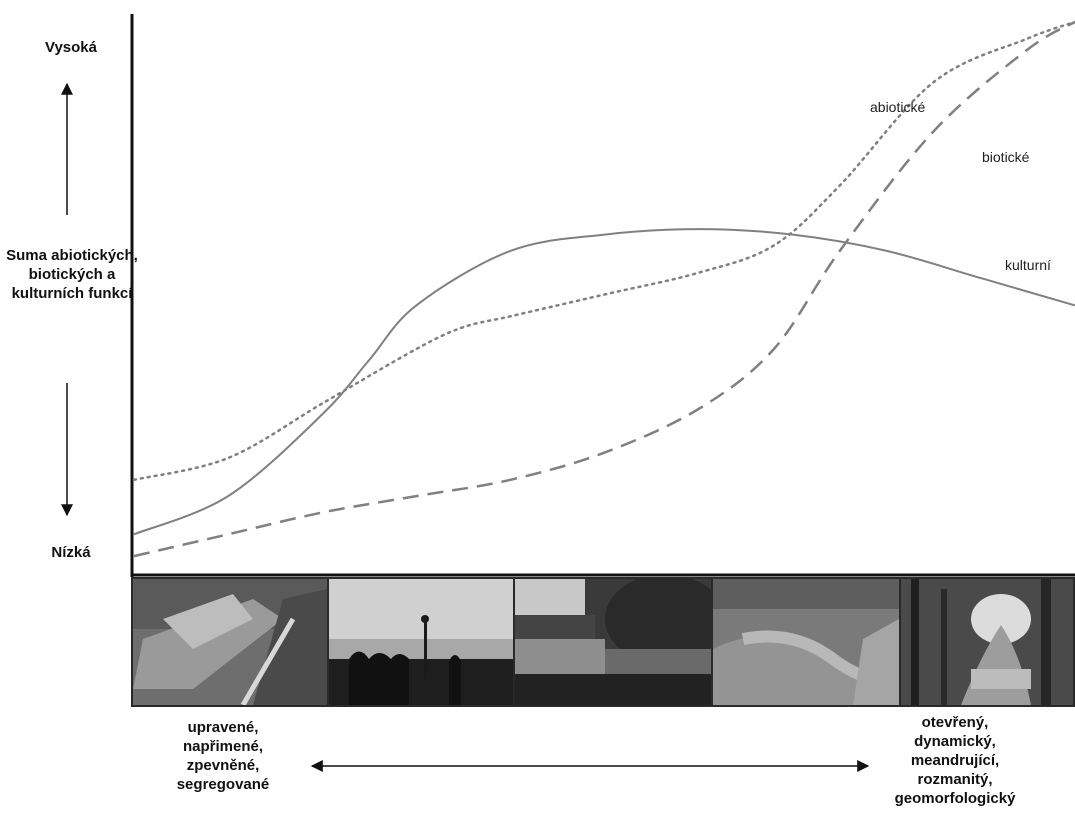  What do you see at coordinates (613, 642) in the screenshot?
I see `pond-shore-photo` at bounding box center [613, 642].